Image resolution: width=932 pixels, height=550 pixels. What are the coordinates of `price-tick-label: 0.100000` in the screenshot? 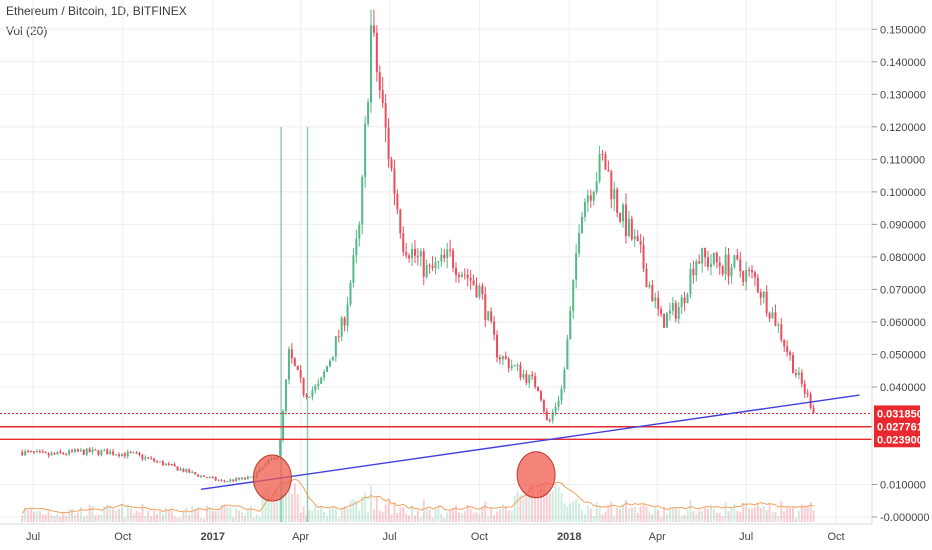 It's located at (903, 193).